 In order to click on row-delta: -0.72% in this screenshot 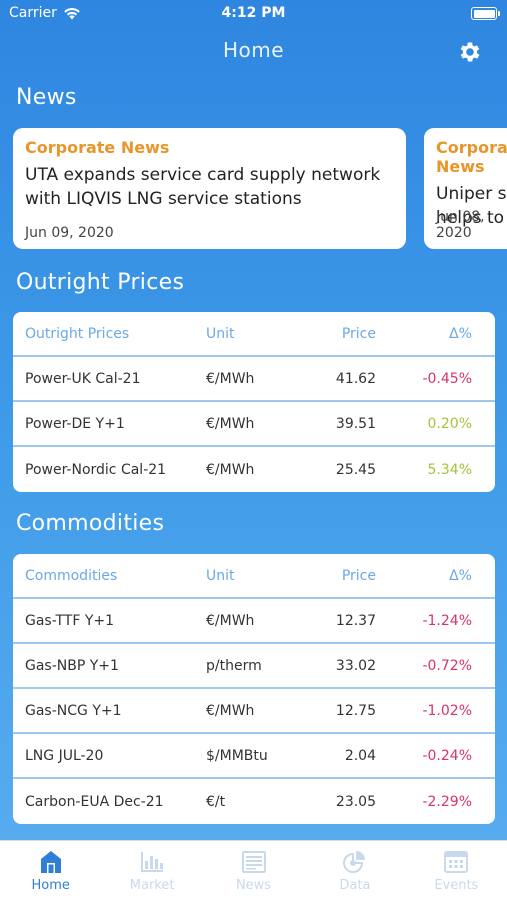, I will do `click(447, 665)`.